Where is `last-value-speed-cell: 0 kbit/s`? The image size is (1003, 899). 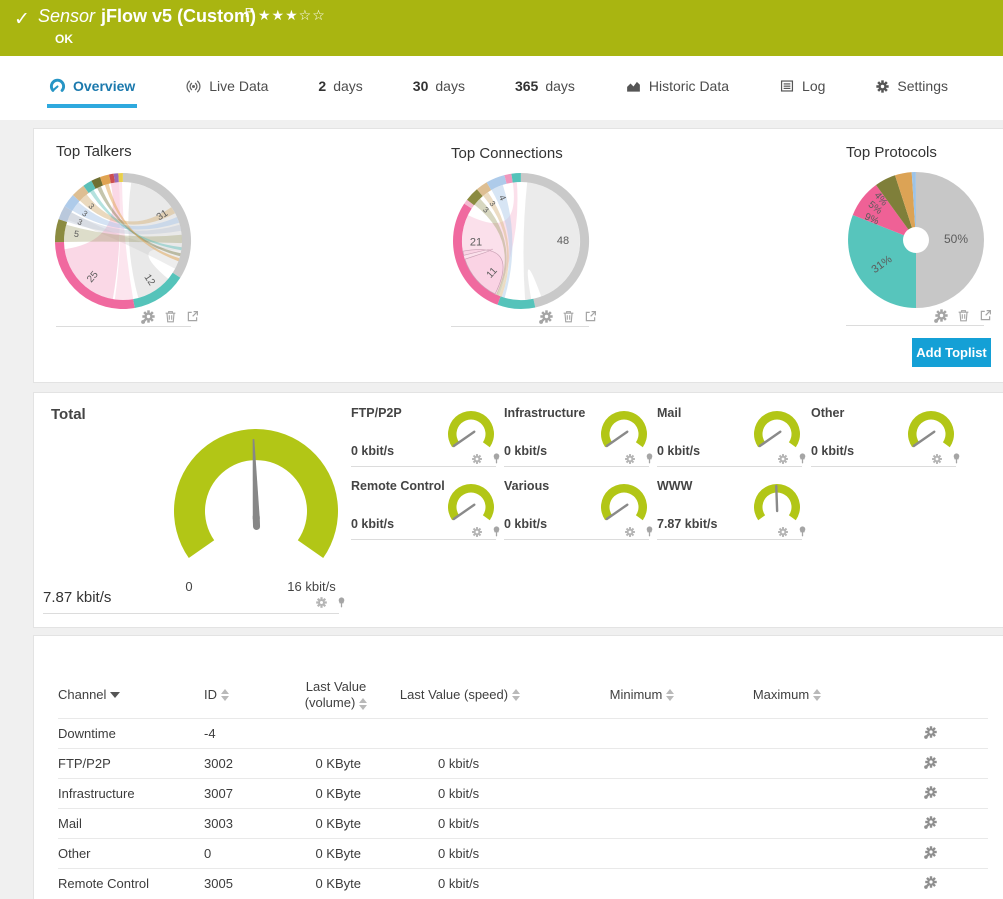
last-value-speed-cell: 0 kbit/s is located at coordinates (459, 763).